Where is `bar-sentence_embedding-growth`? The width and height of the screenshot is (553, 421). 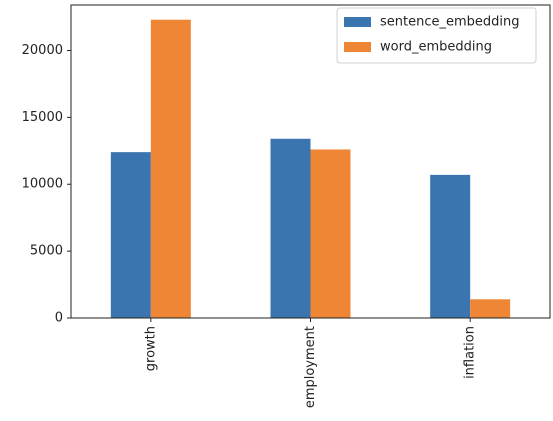 bar-sentence_embedding-growth is located at coordinates (130, 235).